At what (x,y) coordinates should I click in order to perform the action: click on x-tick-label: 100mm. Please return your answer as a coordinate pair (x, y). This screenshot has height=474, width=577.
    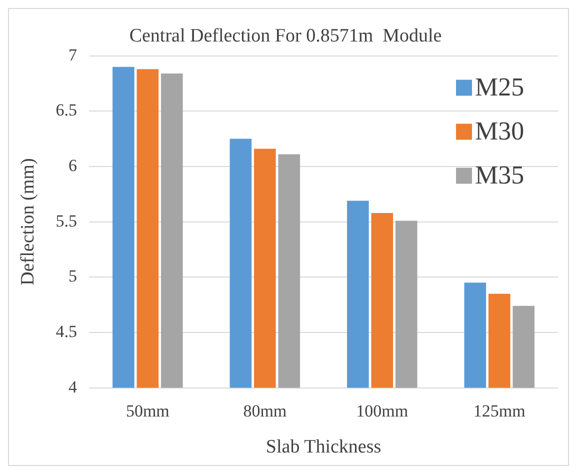
    Looking at the image, I should click on (382, 410).